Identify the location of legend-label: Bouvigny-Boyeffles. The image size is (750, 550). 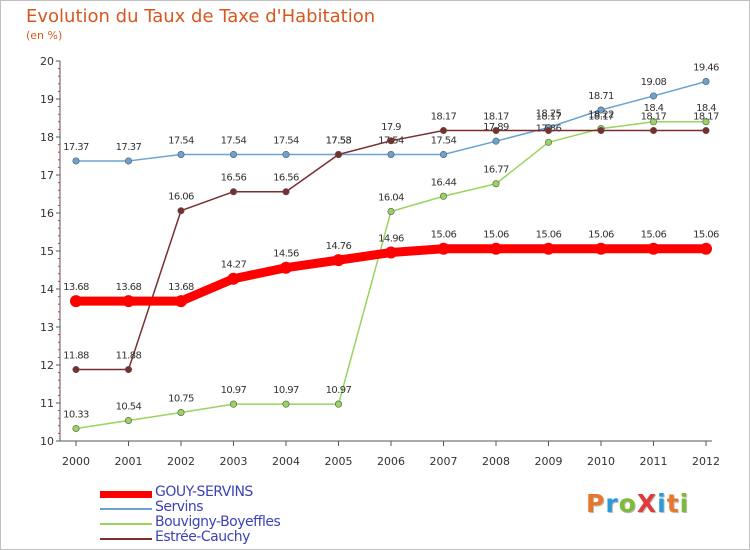
(218, 522).